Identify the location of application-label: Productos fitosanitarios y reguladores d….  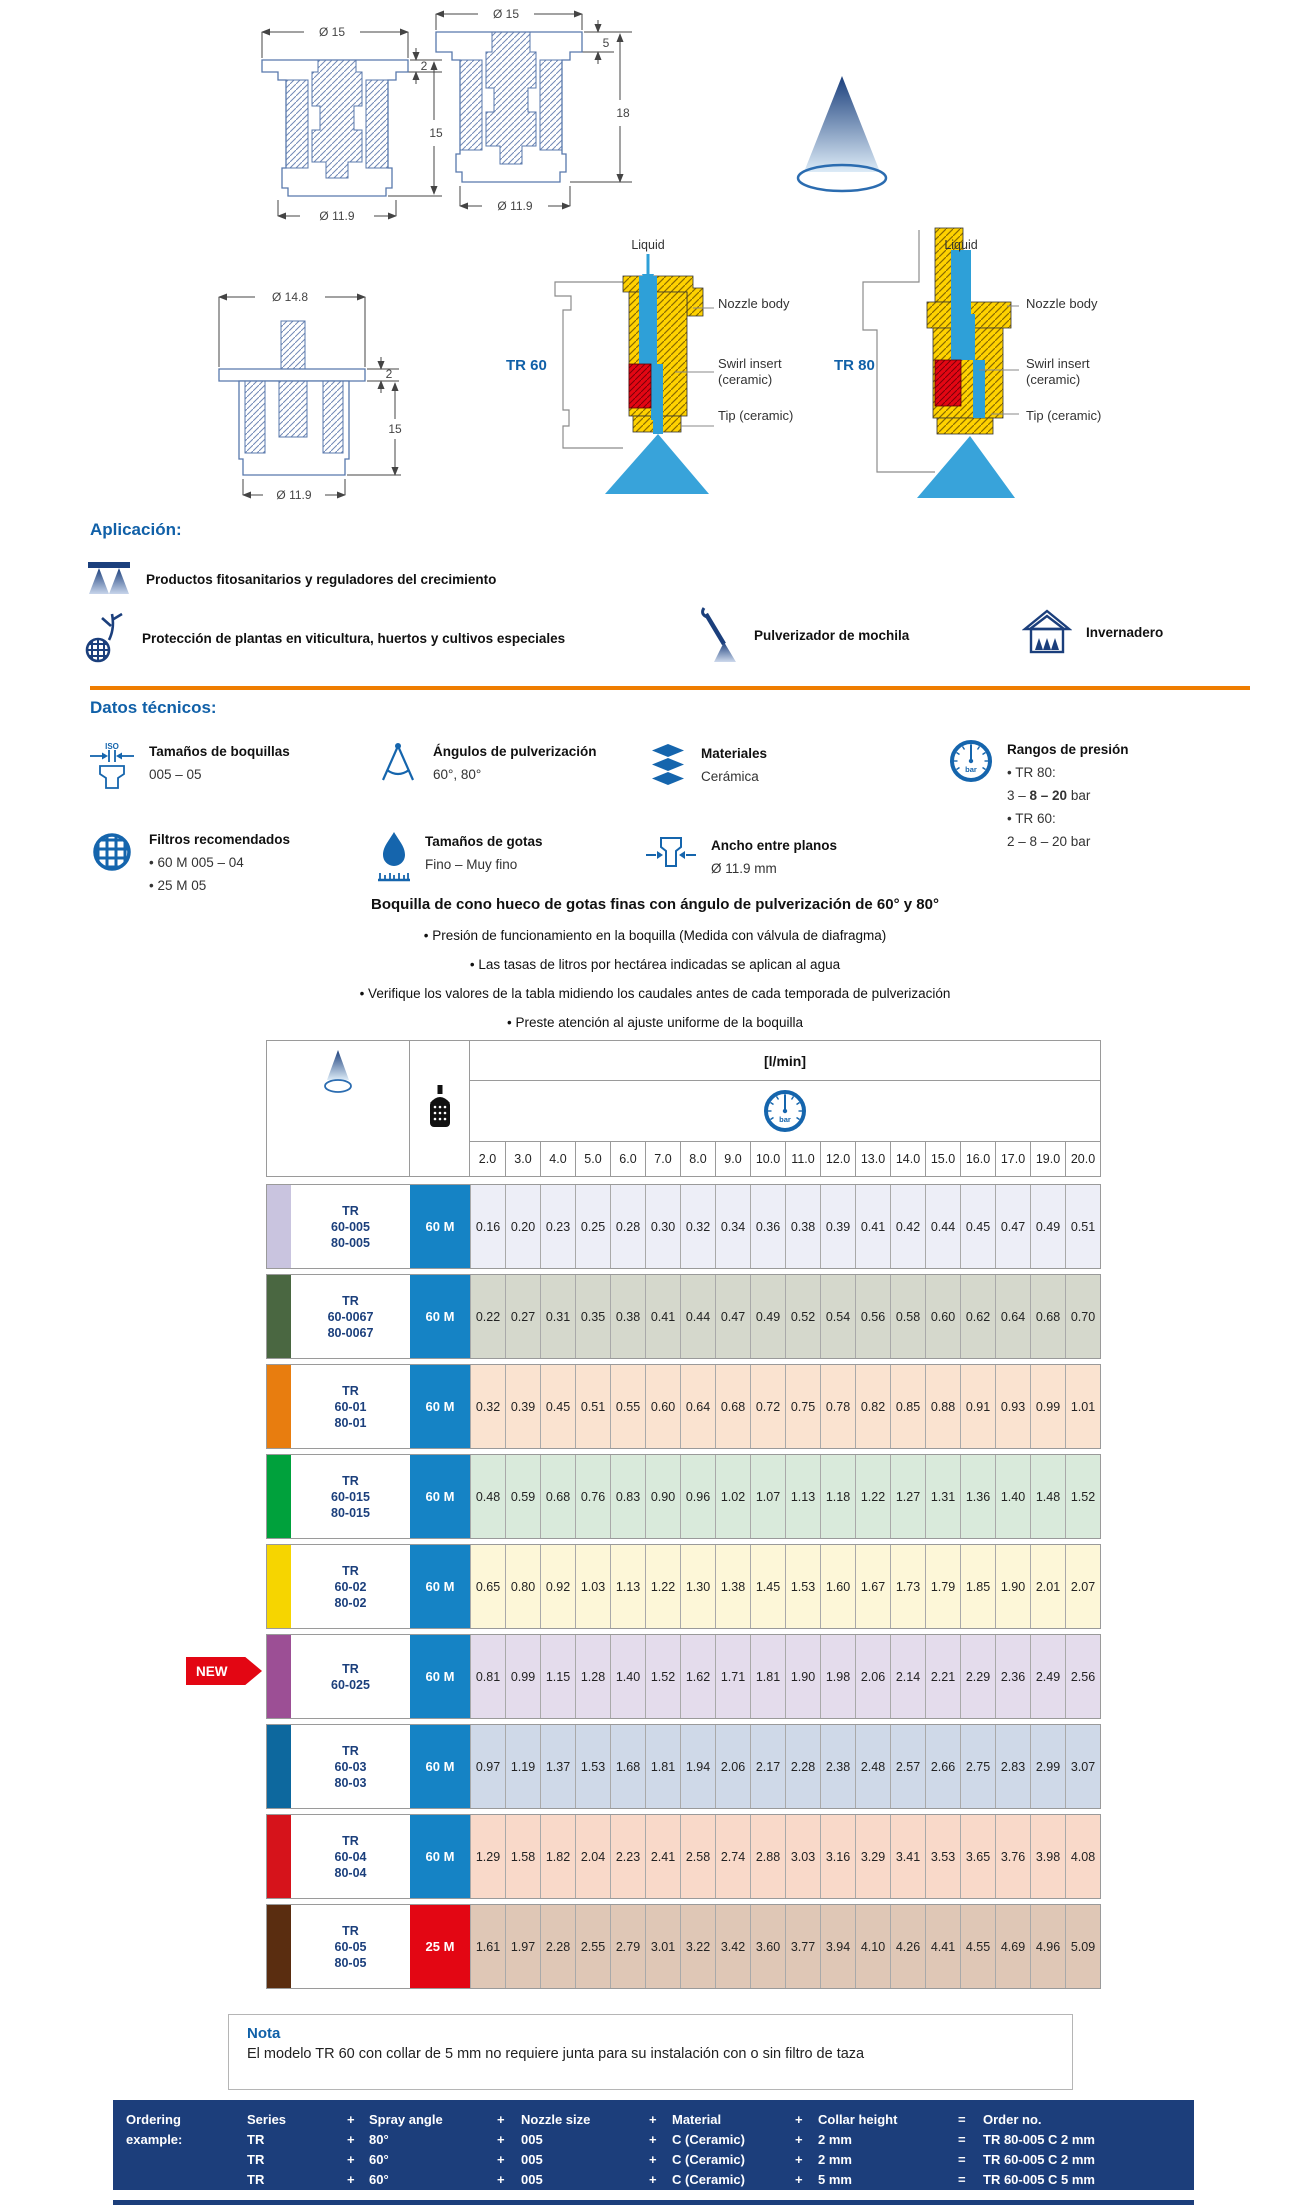
(321, 579).